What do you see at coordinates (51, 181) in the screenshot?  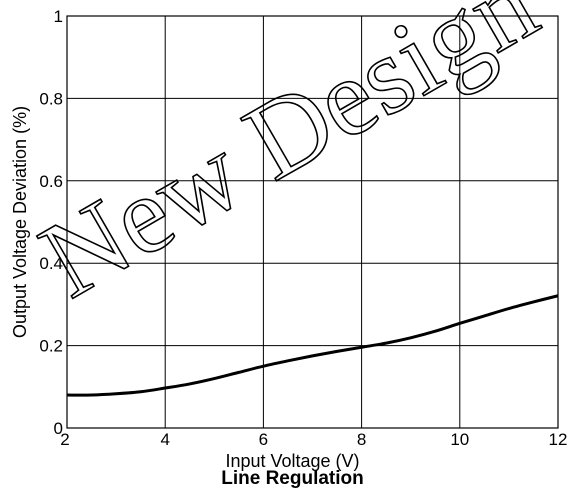 I see `y-tick-label: 0.6` at bounding box center [51, 181].